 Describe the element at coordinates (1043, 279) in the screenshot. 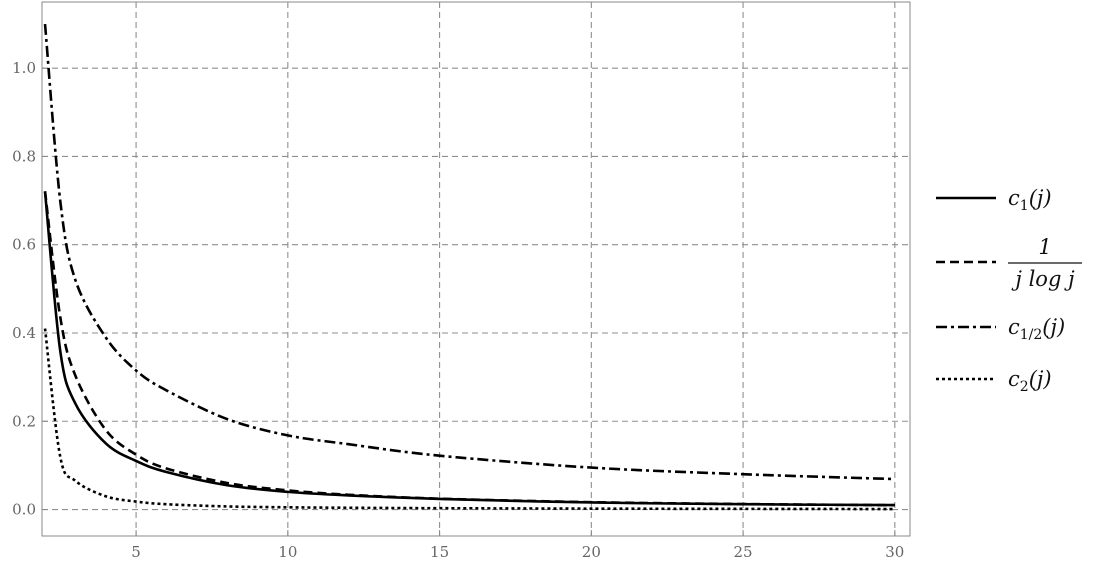

I see `legend-label-denominator: j log j` at that location.